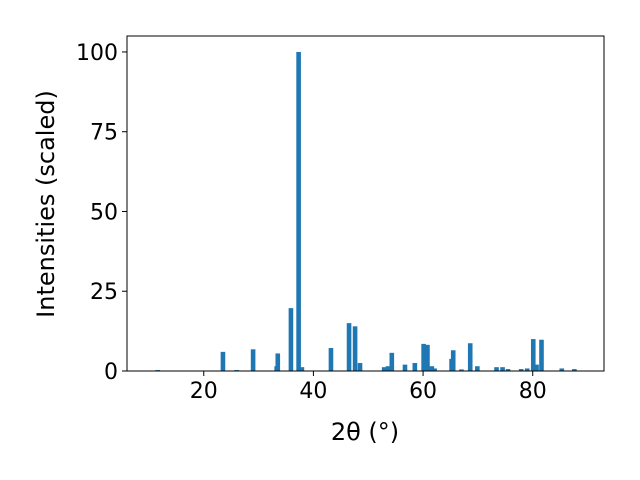 The height and width of the screenshot is (480, 640). Describe the element at coordinates (204, 391) in the screenshot. I see `x-tick-label: 20` at that location.